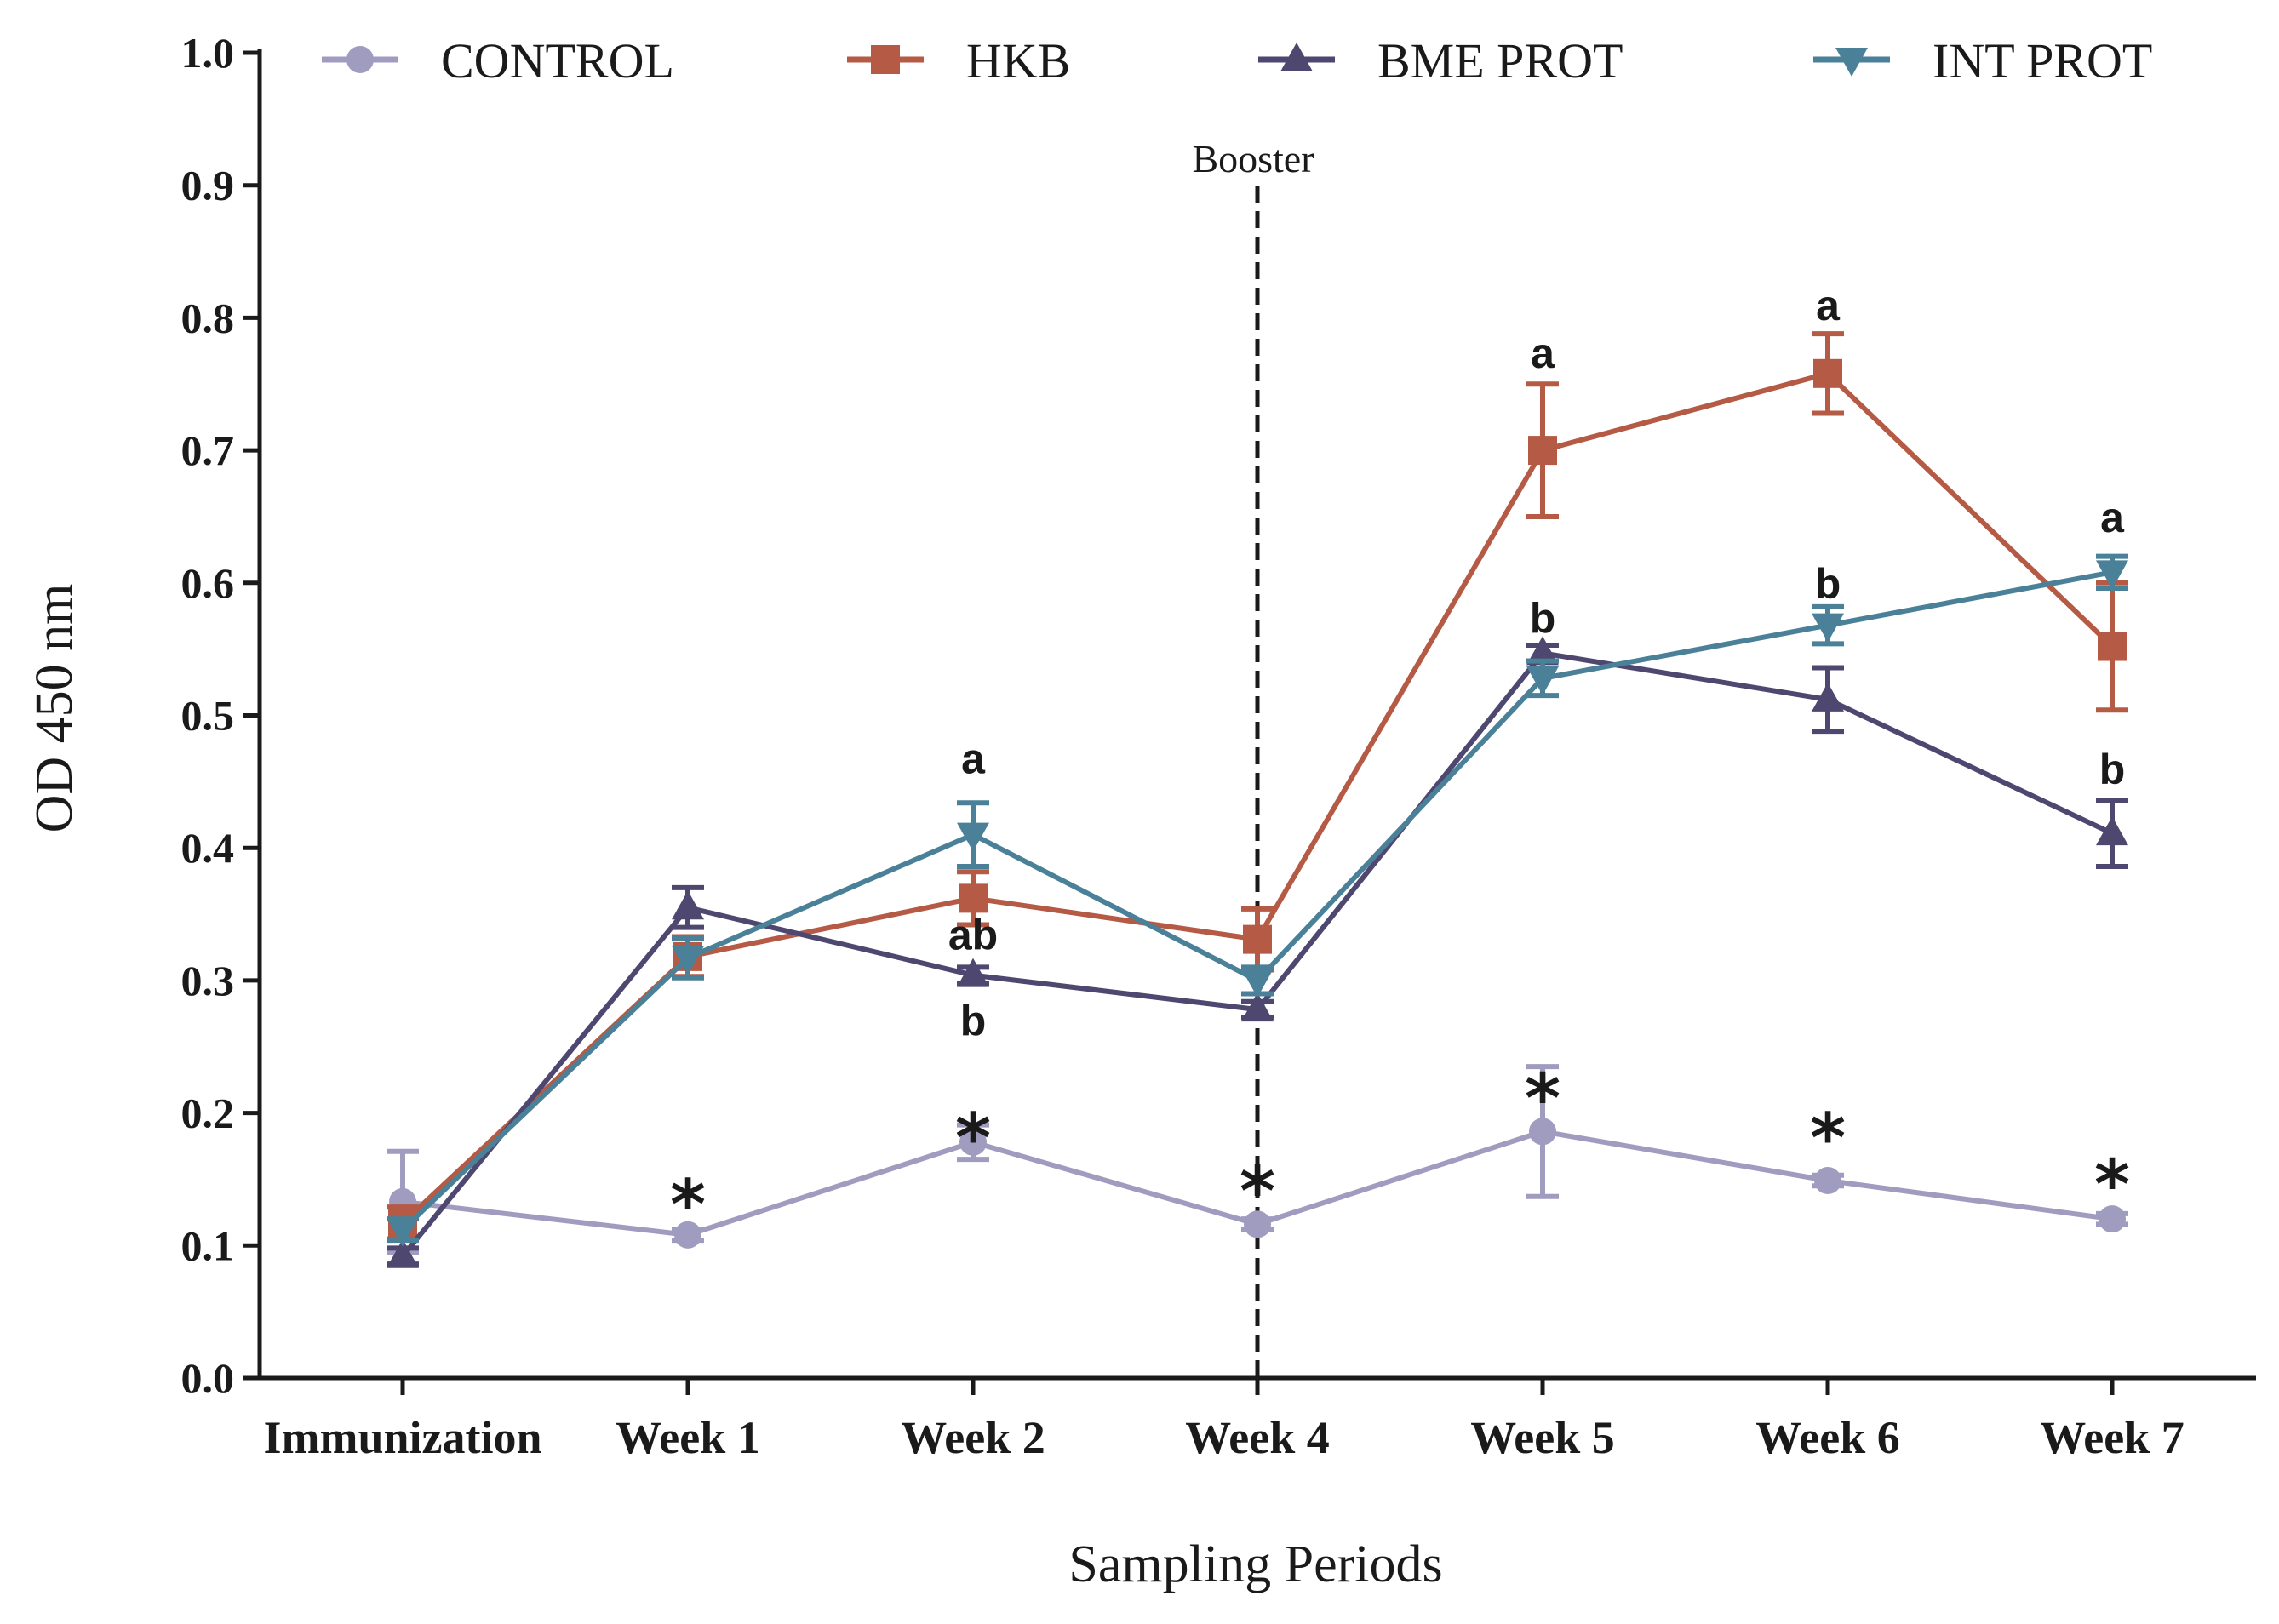 Image resolution: width=2279 pixels, height=1624 pixels. Describe the element at coordinates (402, 1437) in the screenshot. I see `x-tick-label: Immunization` at that location.